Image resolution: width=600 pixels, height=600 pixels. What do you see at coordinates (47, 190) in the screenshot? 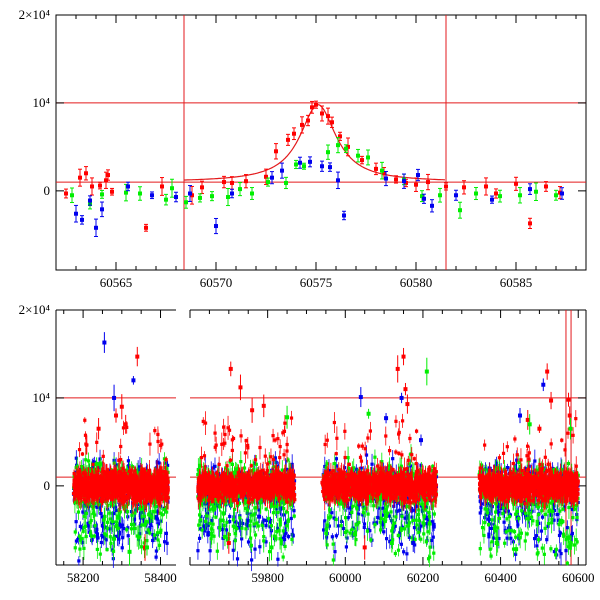
I see `top-ytick-label-0: 0` at bounding box center [47, 190].